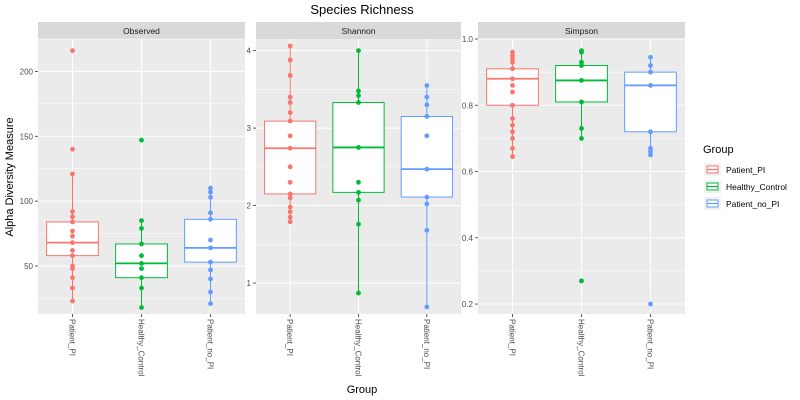 The image size is (800, 400). I want to click on y-tick-label: 2, so click(249, 206).